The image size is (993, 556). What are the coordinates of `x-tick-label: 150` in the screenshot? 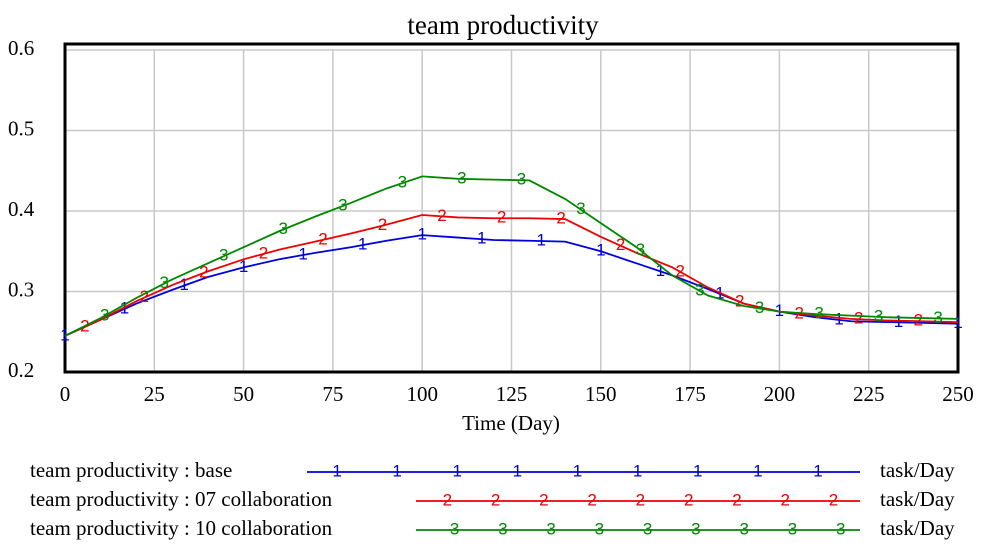 It's located at (601, 394).